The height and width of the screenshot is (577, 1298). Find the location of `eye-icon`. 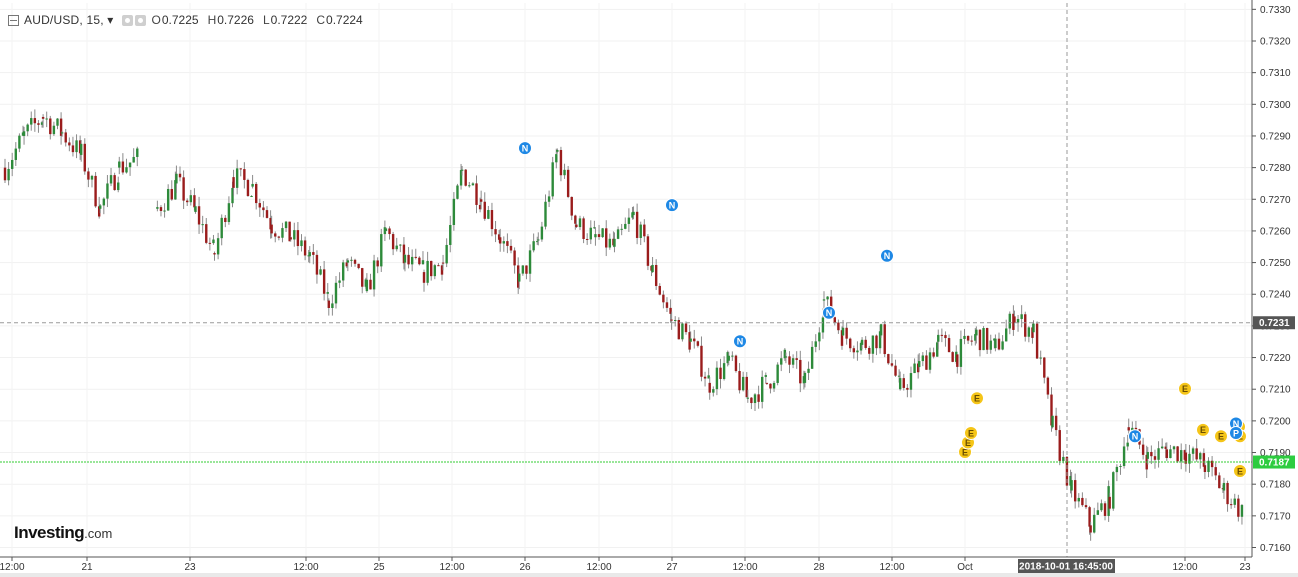

eye-icon is located at coordinates (127, 20).